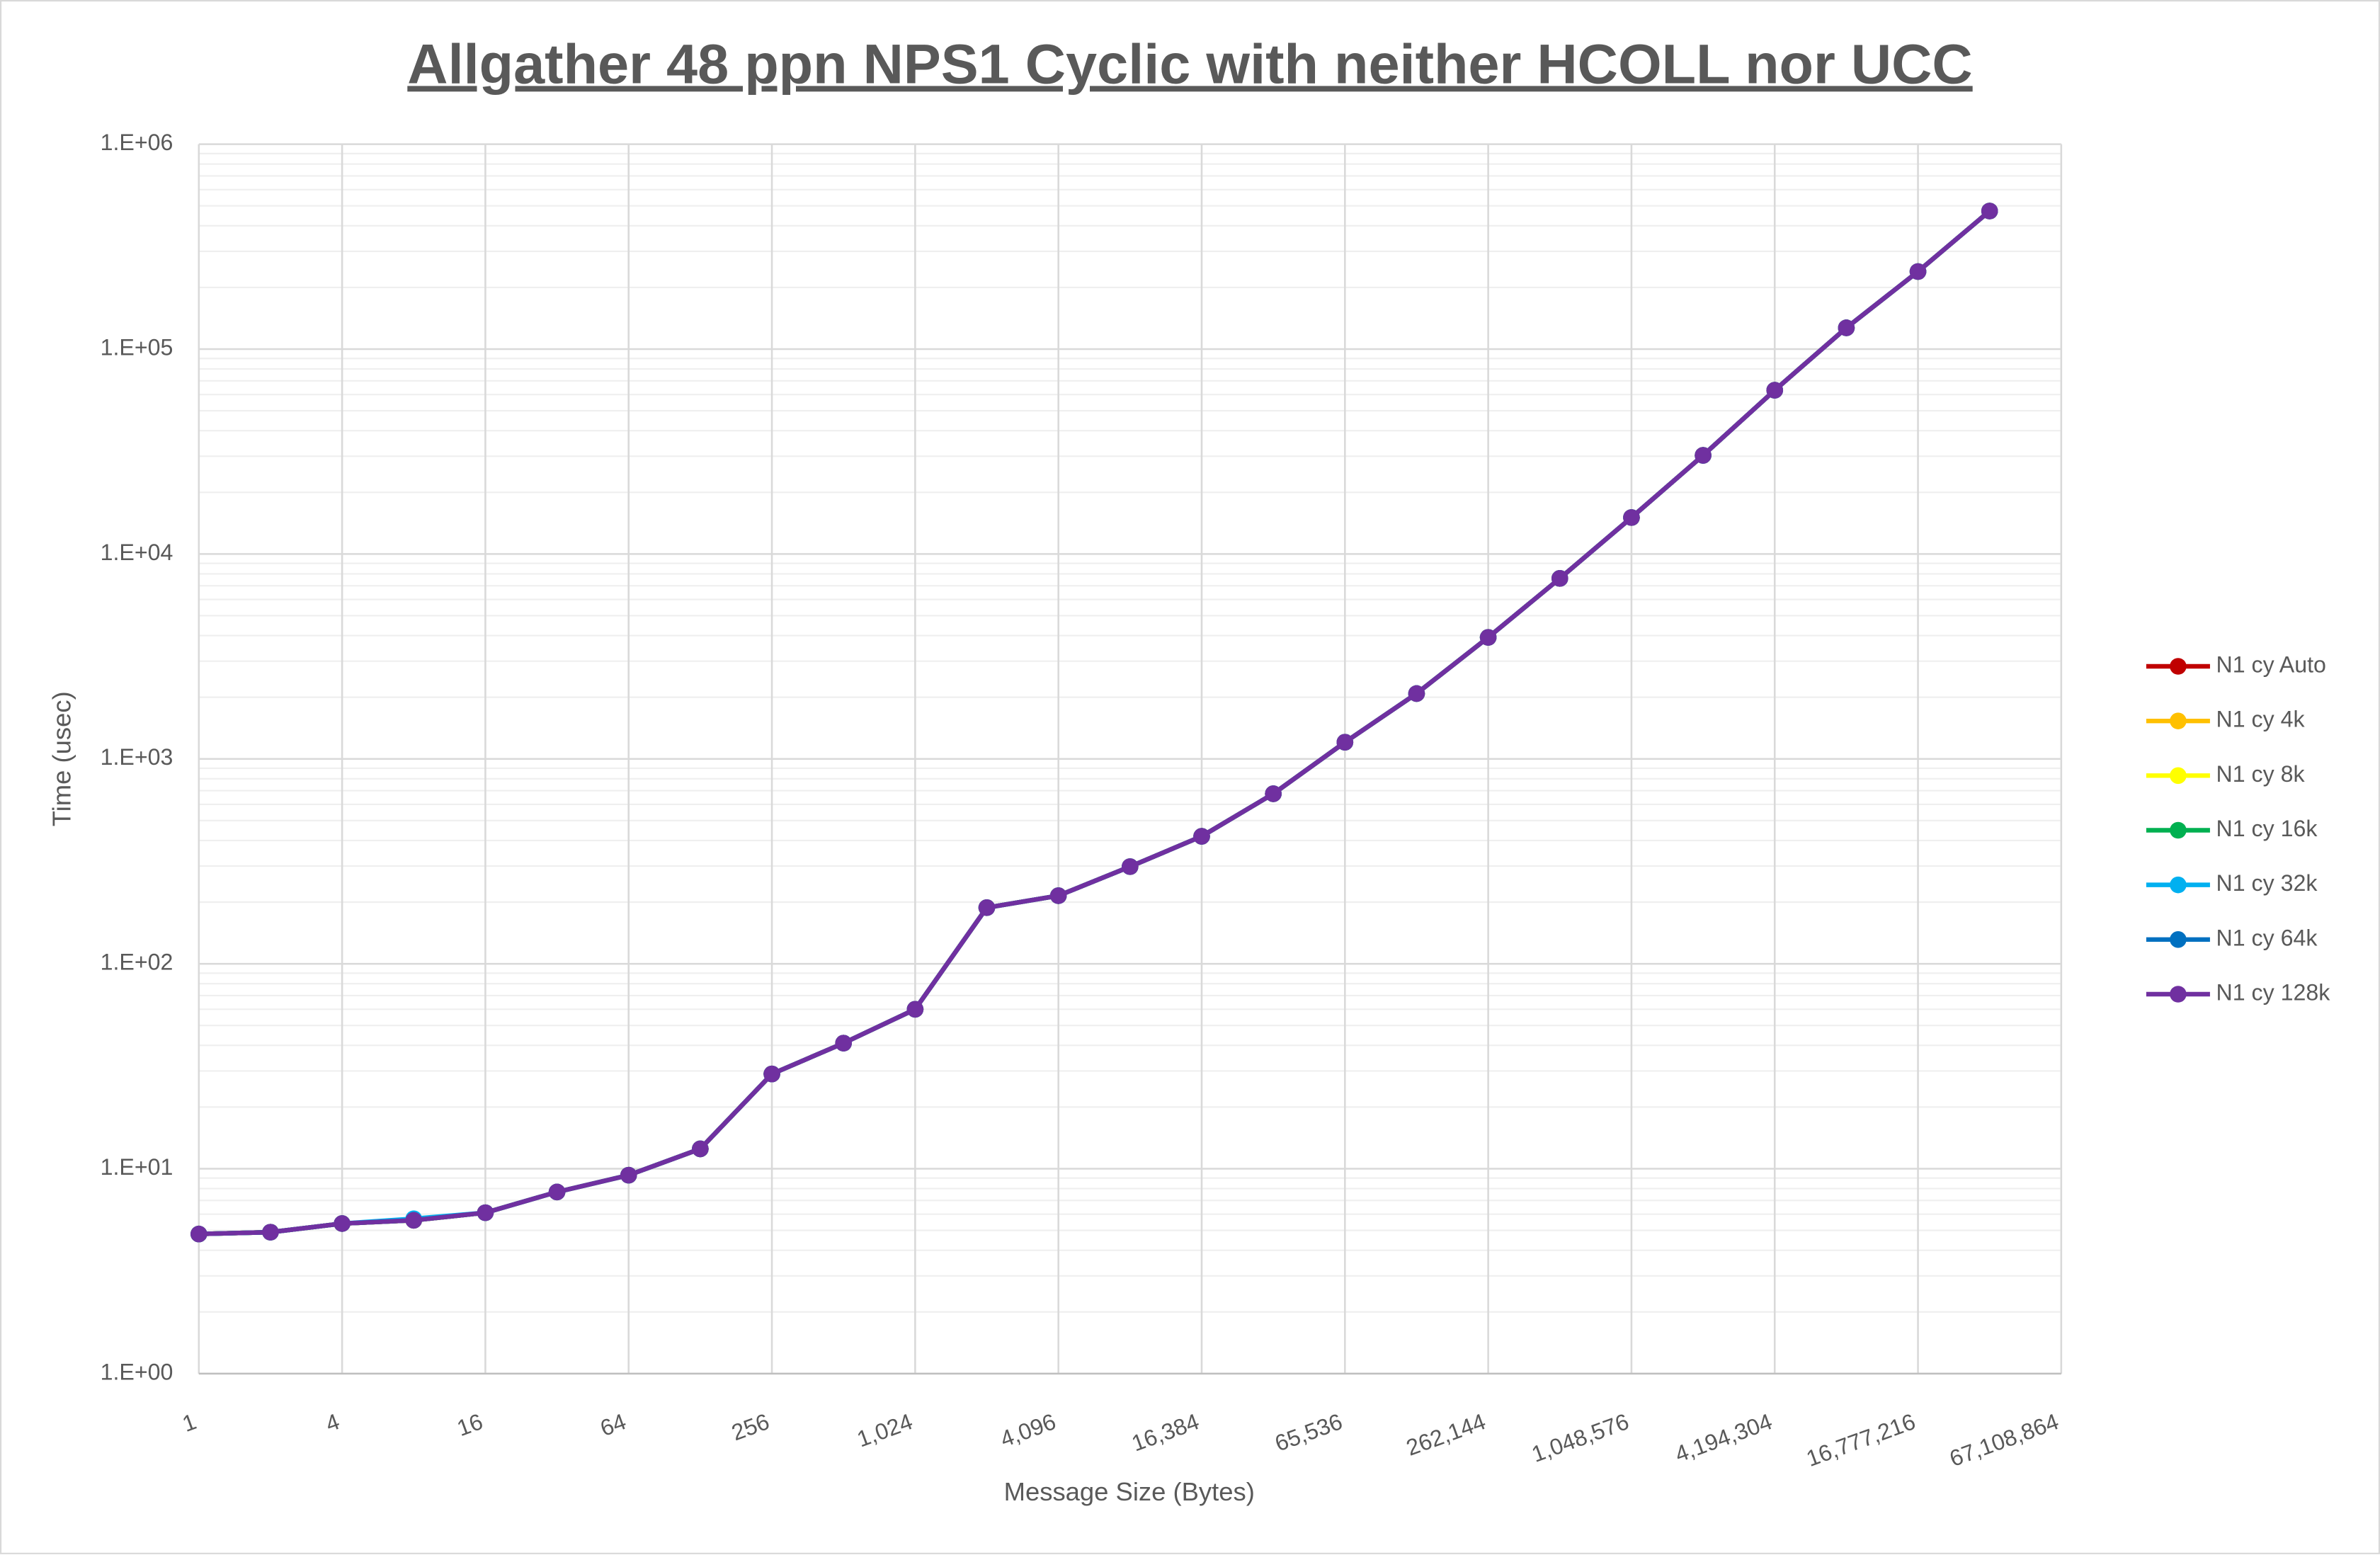  Describe the element at coordinates (137, 1167) in the screenshot. I see `y-tick-label: 1.E+01` at that location.